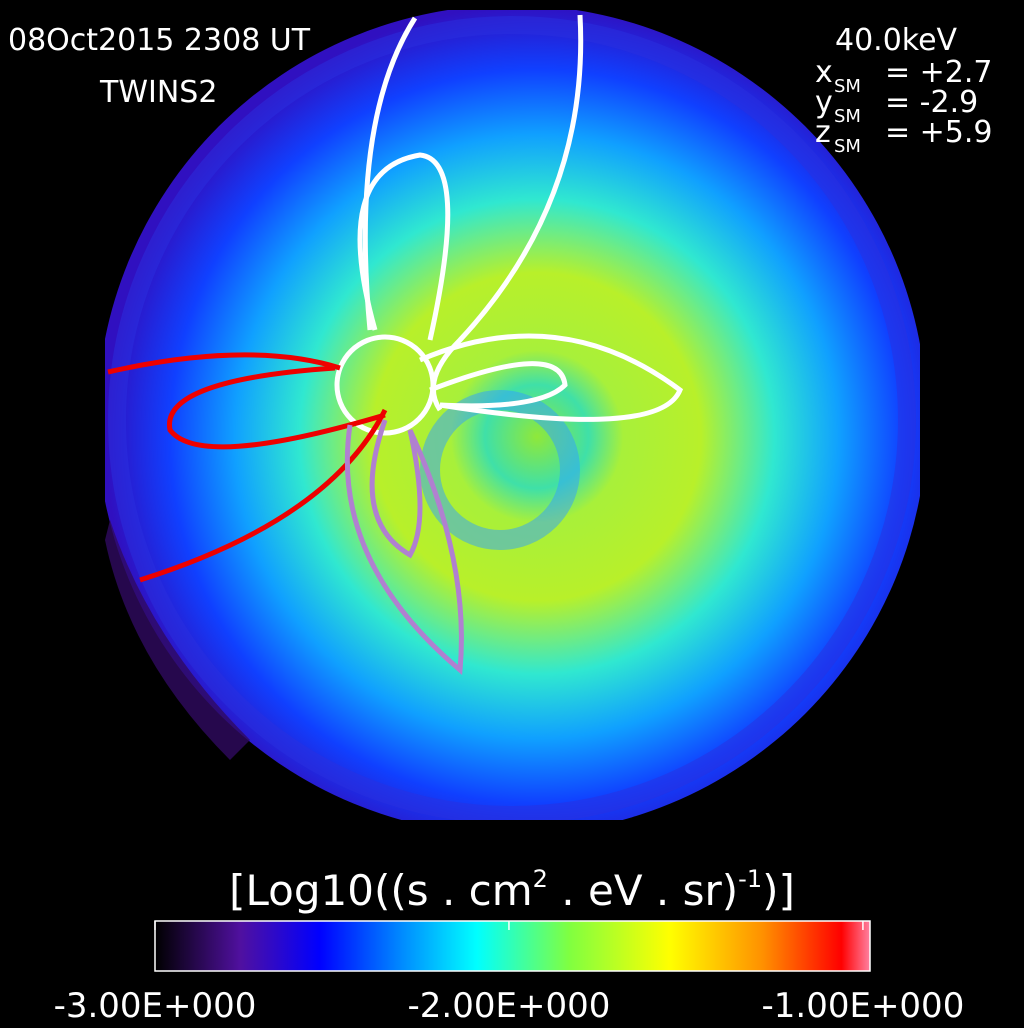 This screenshot has height=1028, width=1024. Describe the element at coordinates (931, 102) in the screenshot. I see `axis-value: = -2.9` at that location.